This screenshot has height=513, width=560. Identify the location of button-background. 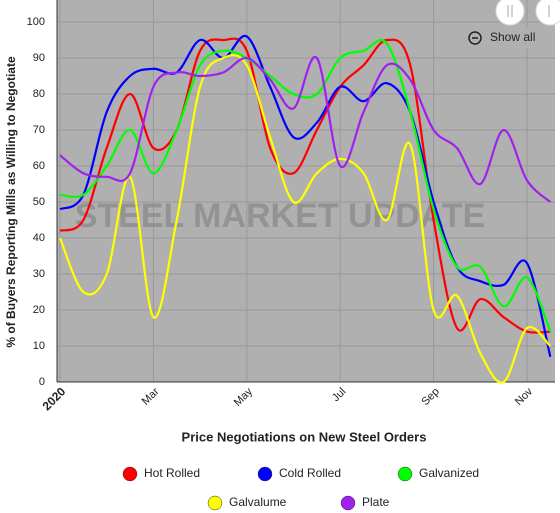
(502, 38).